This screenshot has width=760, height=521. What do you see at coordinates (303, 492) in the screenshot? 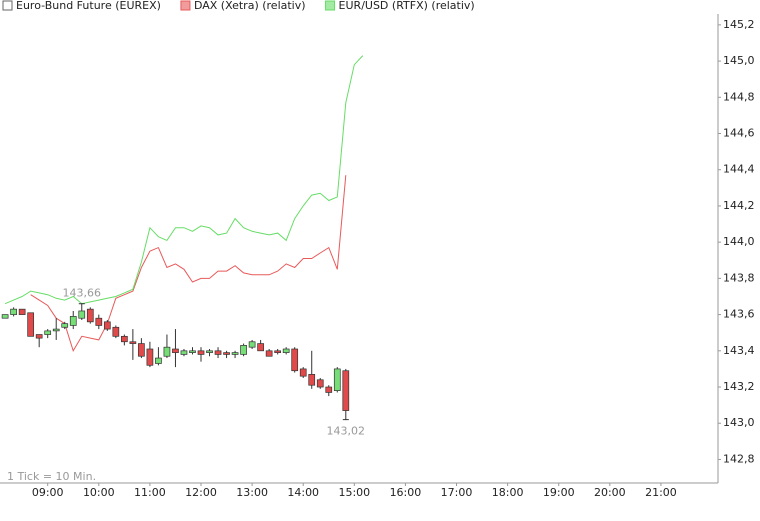
I see `x-tick-label: 14:00` at bounding box center [303, 492].